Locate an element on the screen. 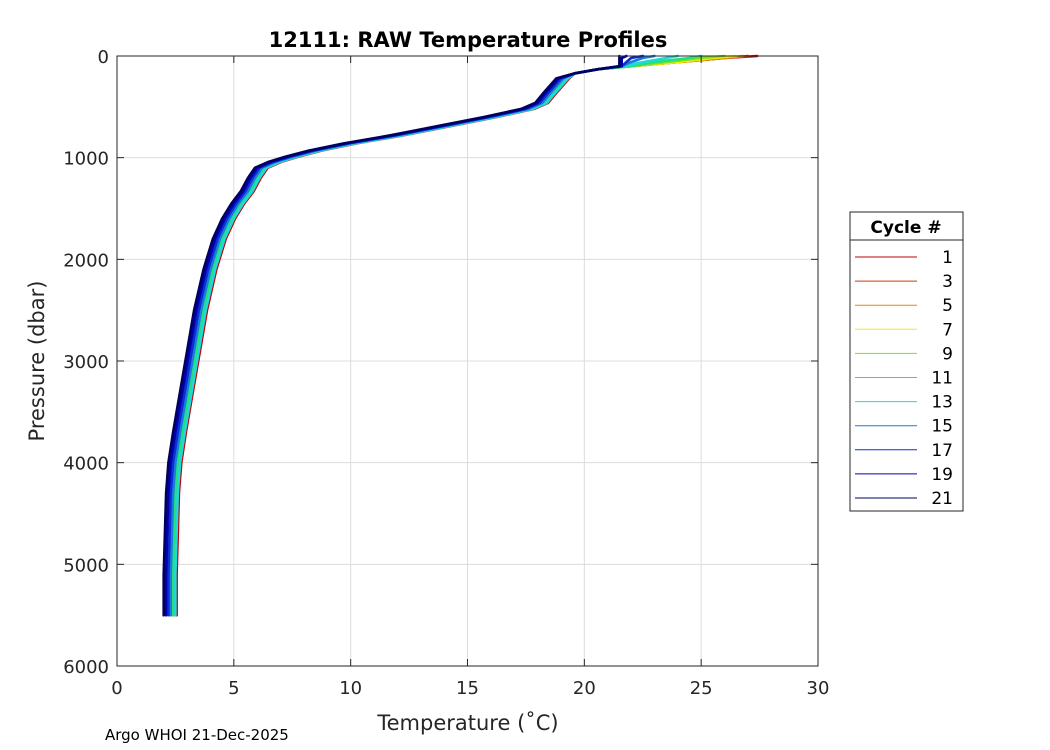 Image resolution: width=1050 pixels, height=750 pixels. legend-label-cycle-7: 7 is located at coordinates (947, 330).